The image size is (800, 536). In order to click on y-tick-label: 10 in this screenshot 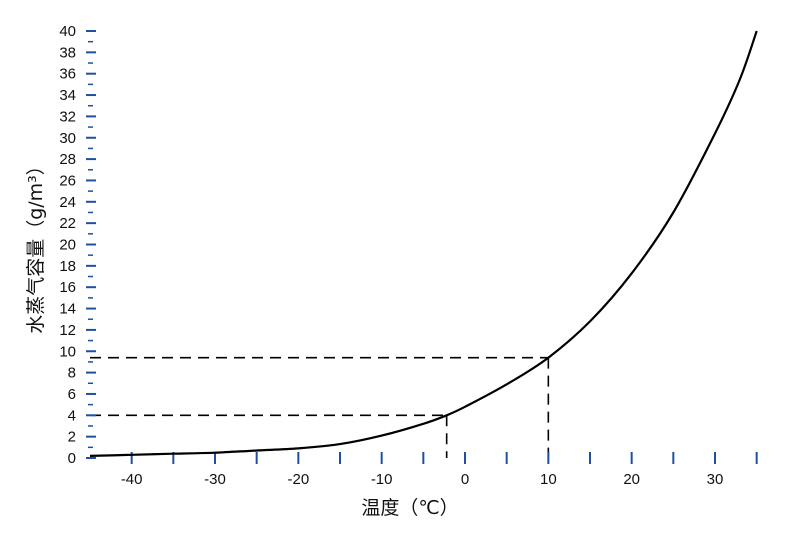, I will do `click(67, 351)`.